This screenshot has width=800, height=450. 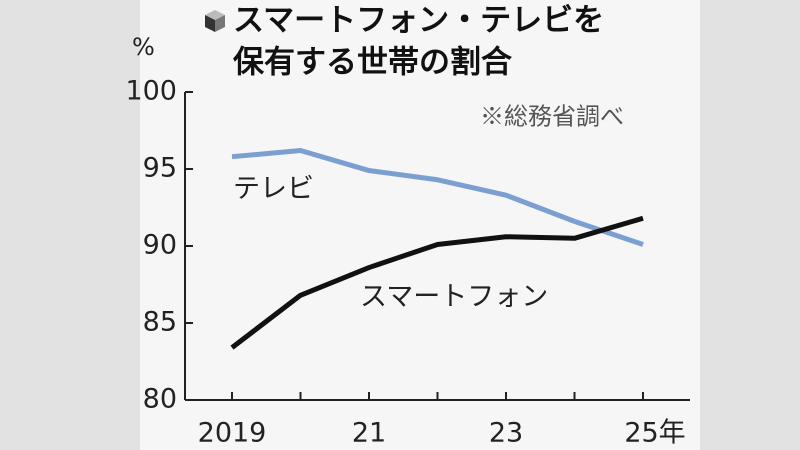 I want to click on y-tick-label: 100, so click(x=151, y=91).